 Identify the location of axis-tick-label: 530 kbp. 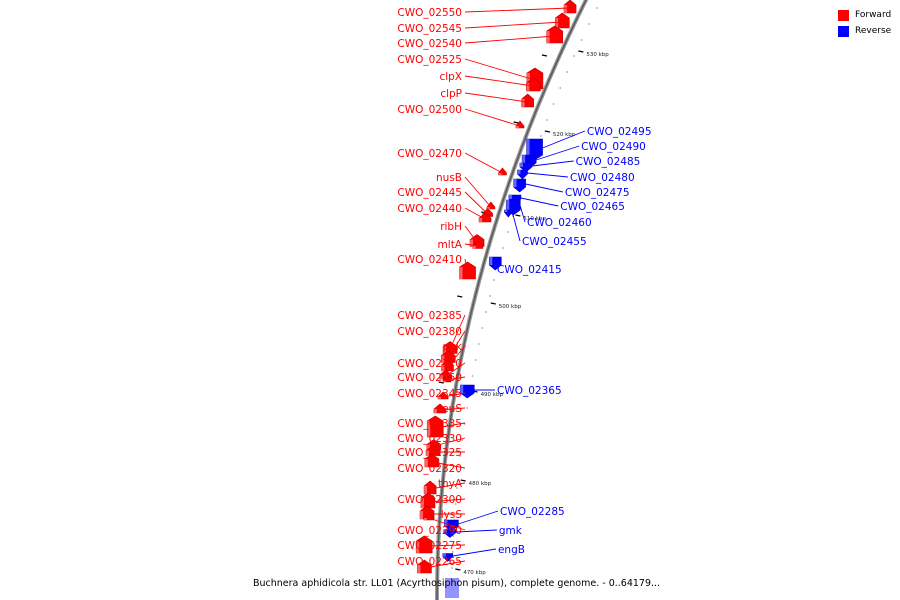
(597, 55).